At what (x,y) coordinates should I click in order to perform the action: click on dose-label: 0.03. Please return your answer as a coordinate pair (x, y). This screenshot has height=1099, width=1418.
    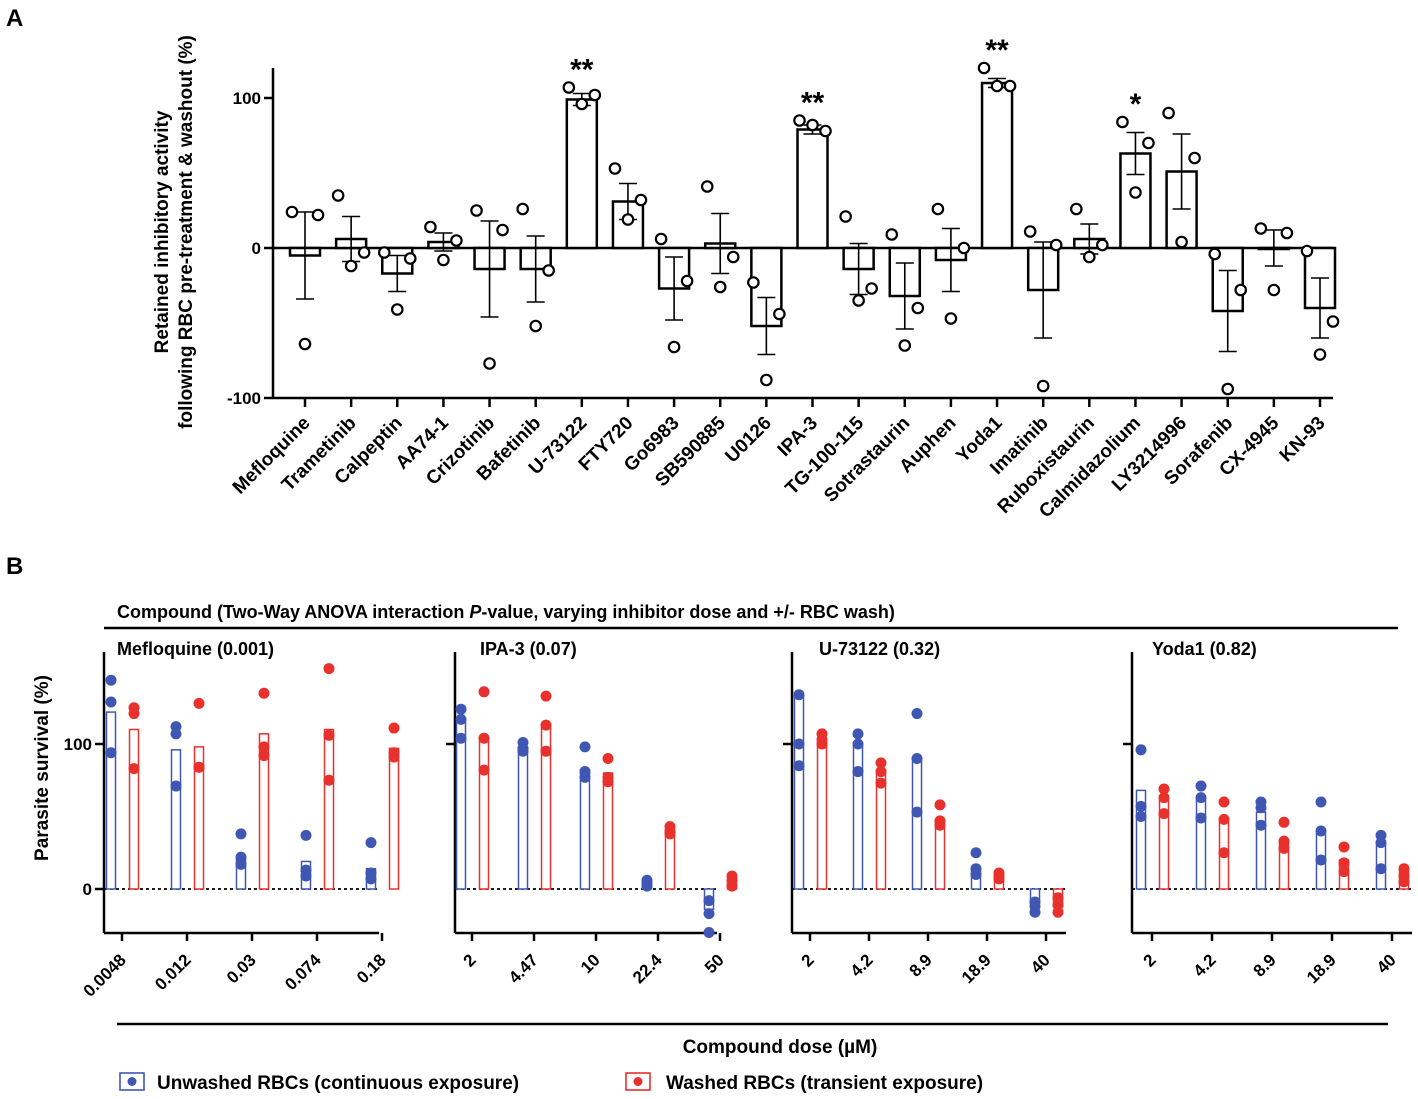
    Looking at the image, I should click on (241, 968).